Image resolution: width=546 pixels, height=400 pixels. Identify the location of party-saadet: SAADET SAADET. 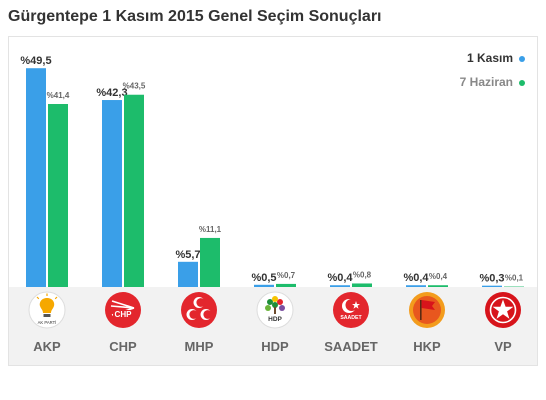
(351, 322).